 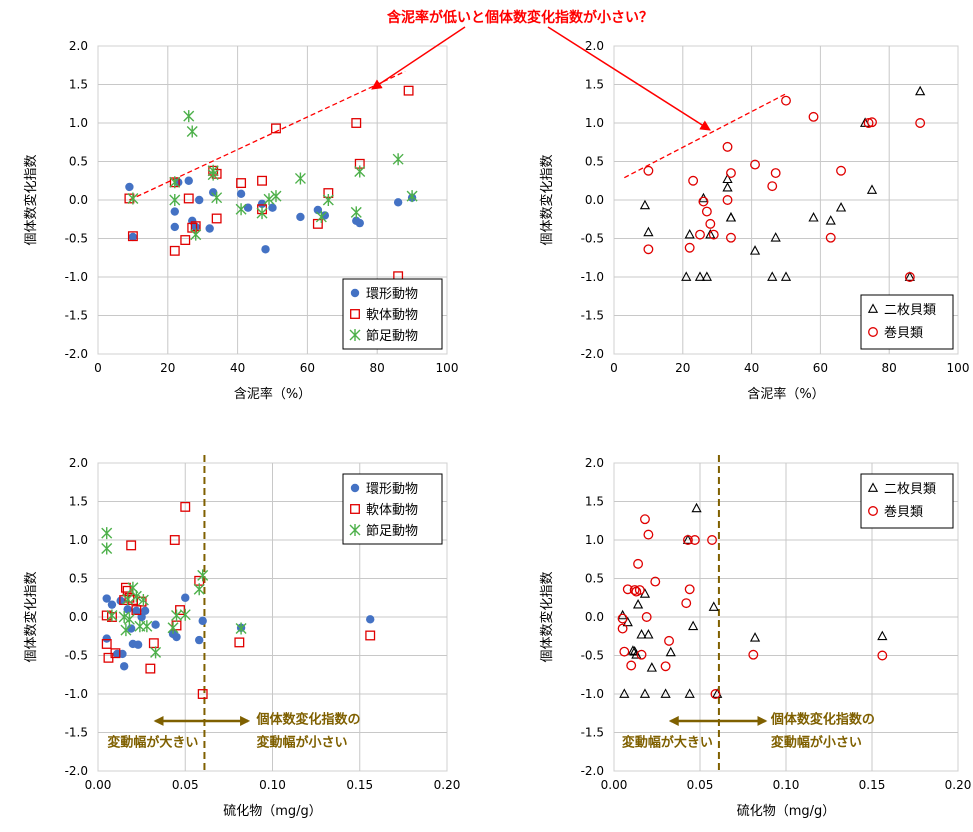 I want to click on annotation-small-variation-line1: 個体数変化指数の, so click(x=822, y=719).